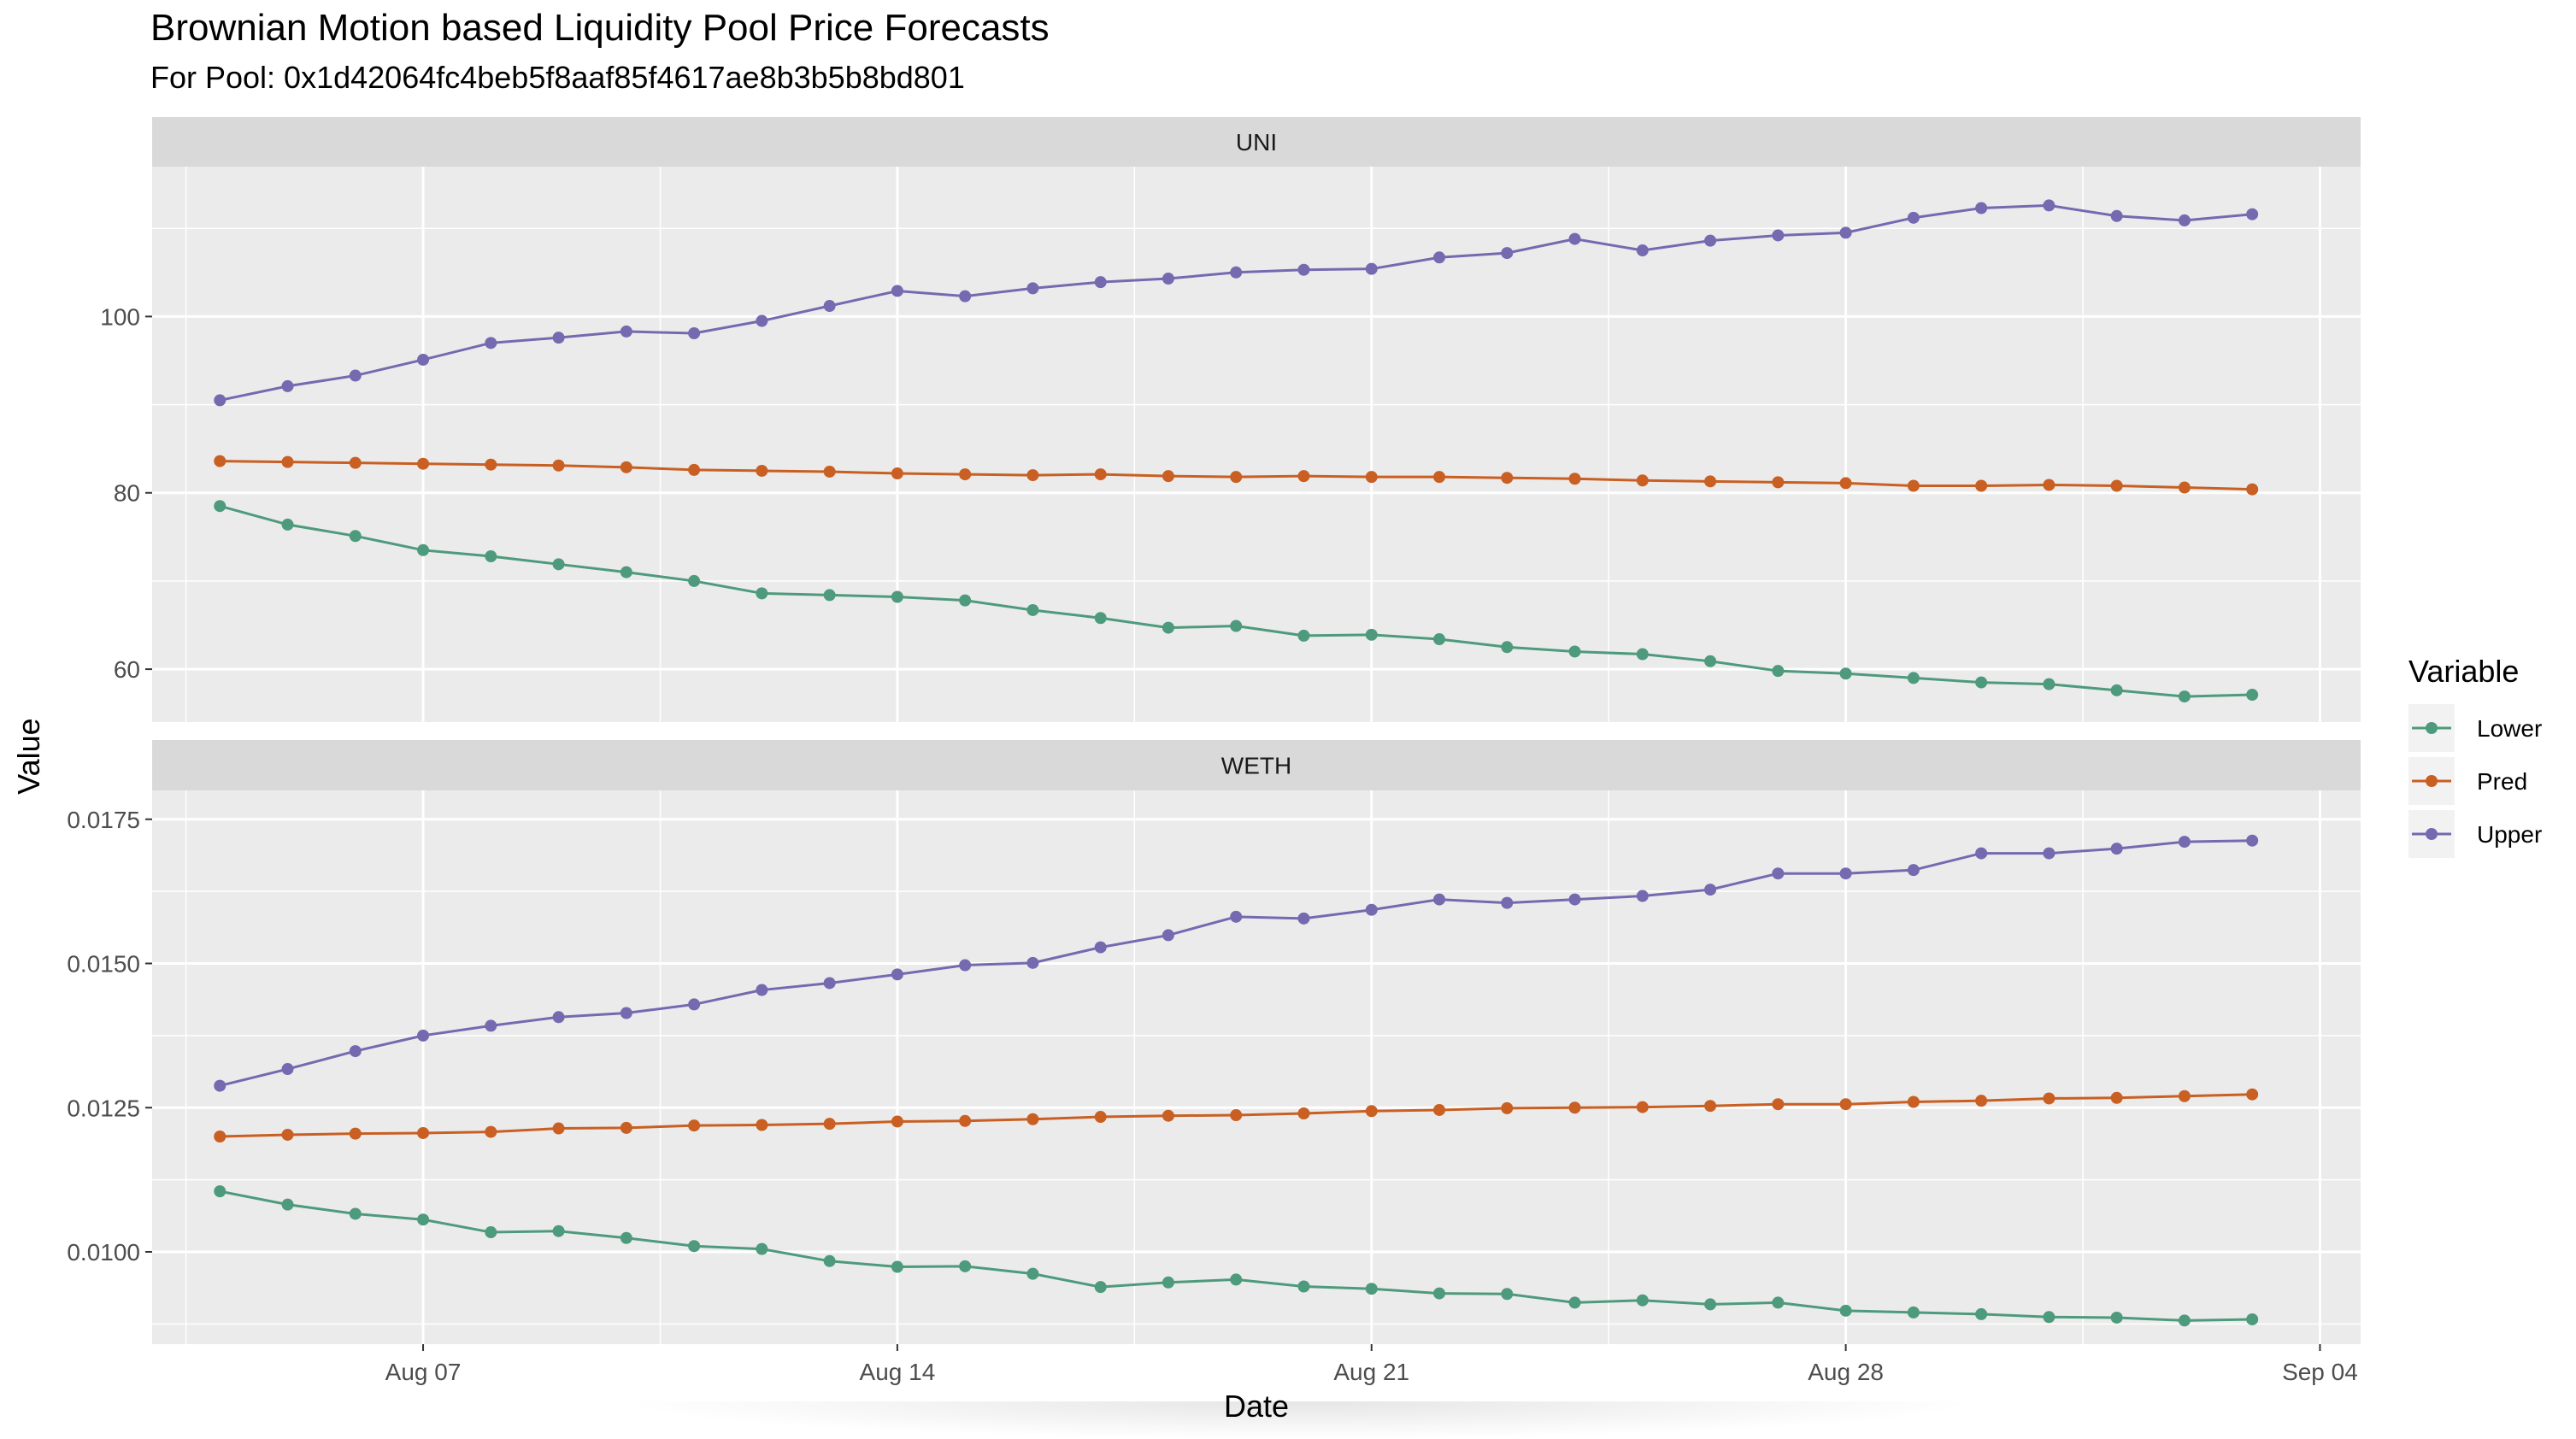  Describe the element at coordinates (28, 756) in the screenshot. I see `y-axis-title: Value` at that location.